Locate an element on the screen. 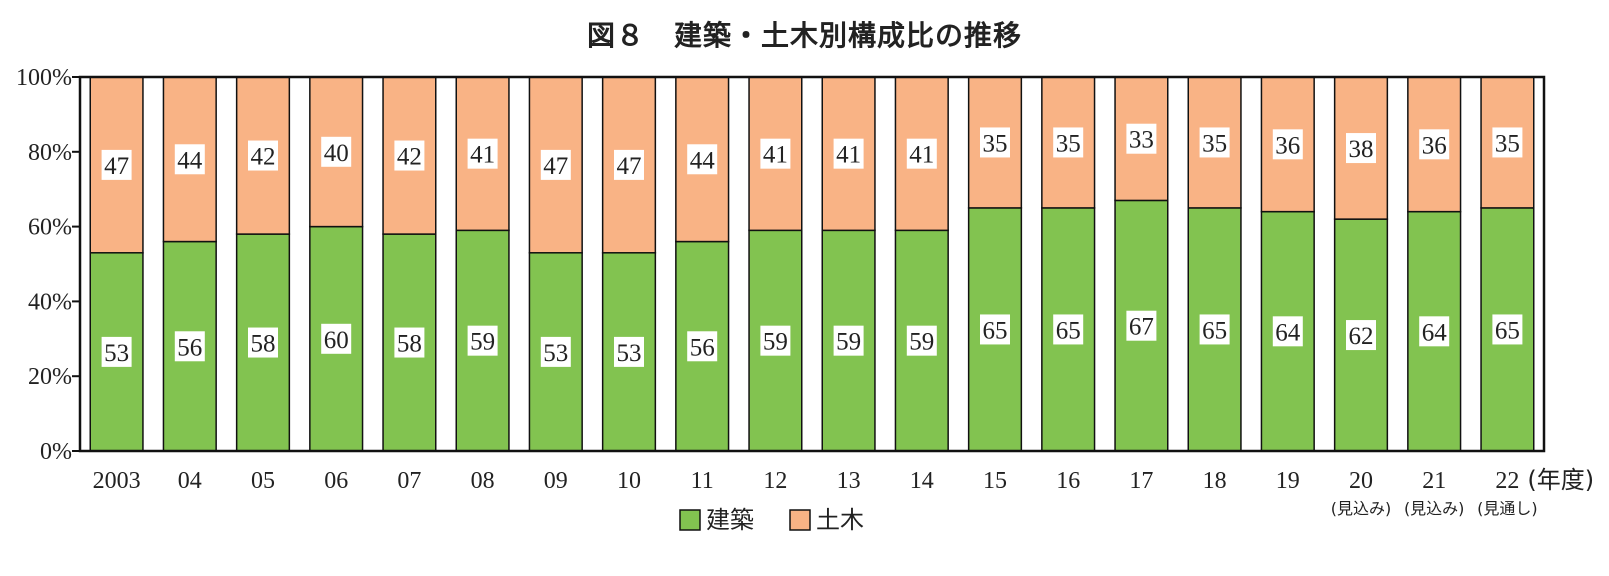 This screenshot has width=1609, height=576. label-kenchiku-20: 62 is located at coordinates (1361, 336).